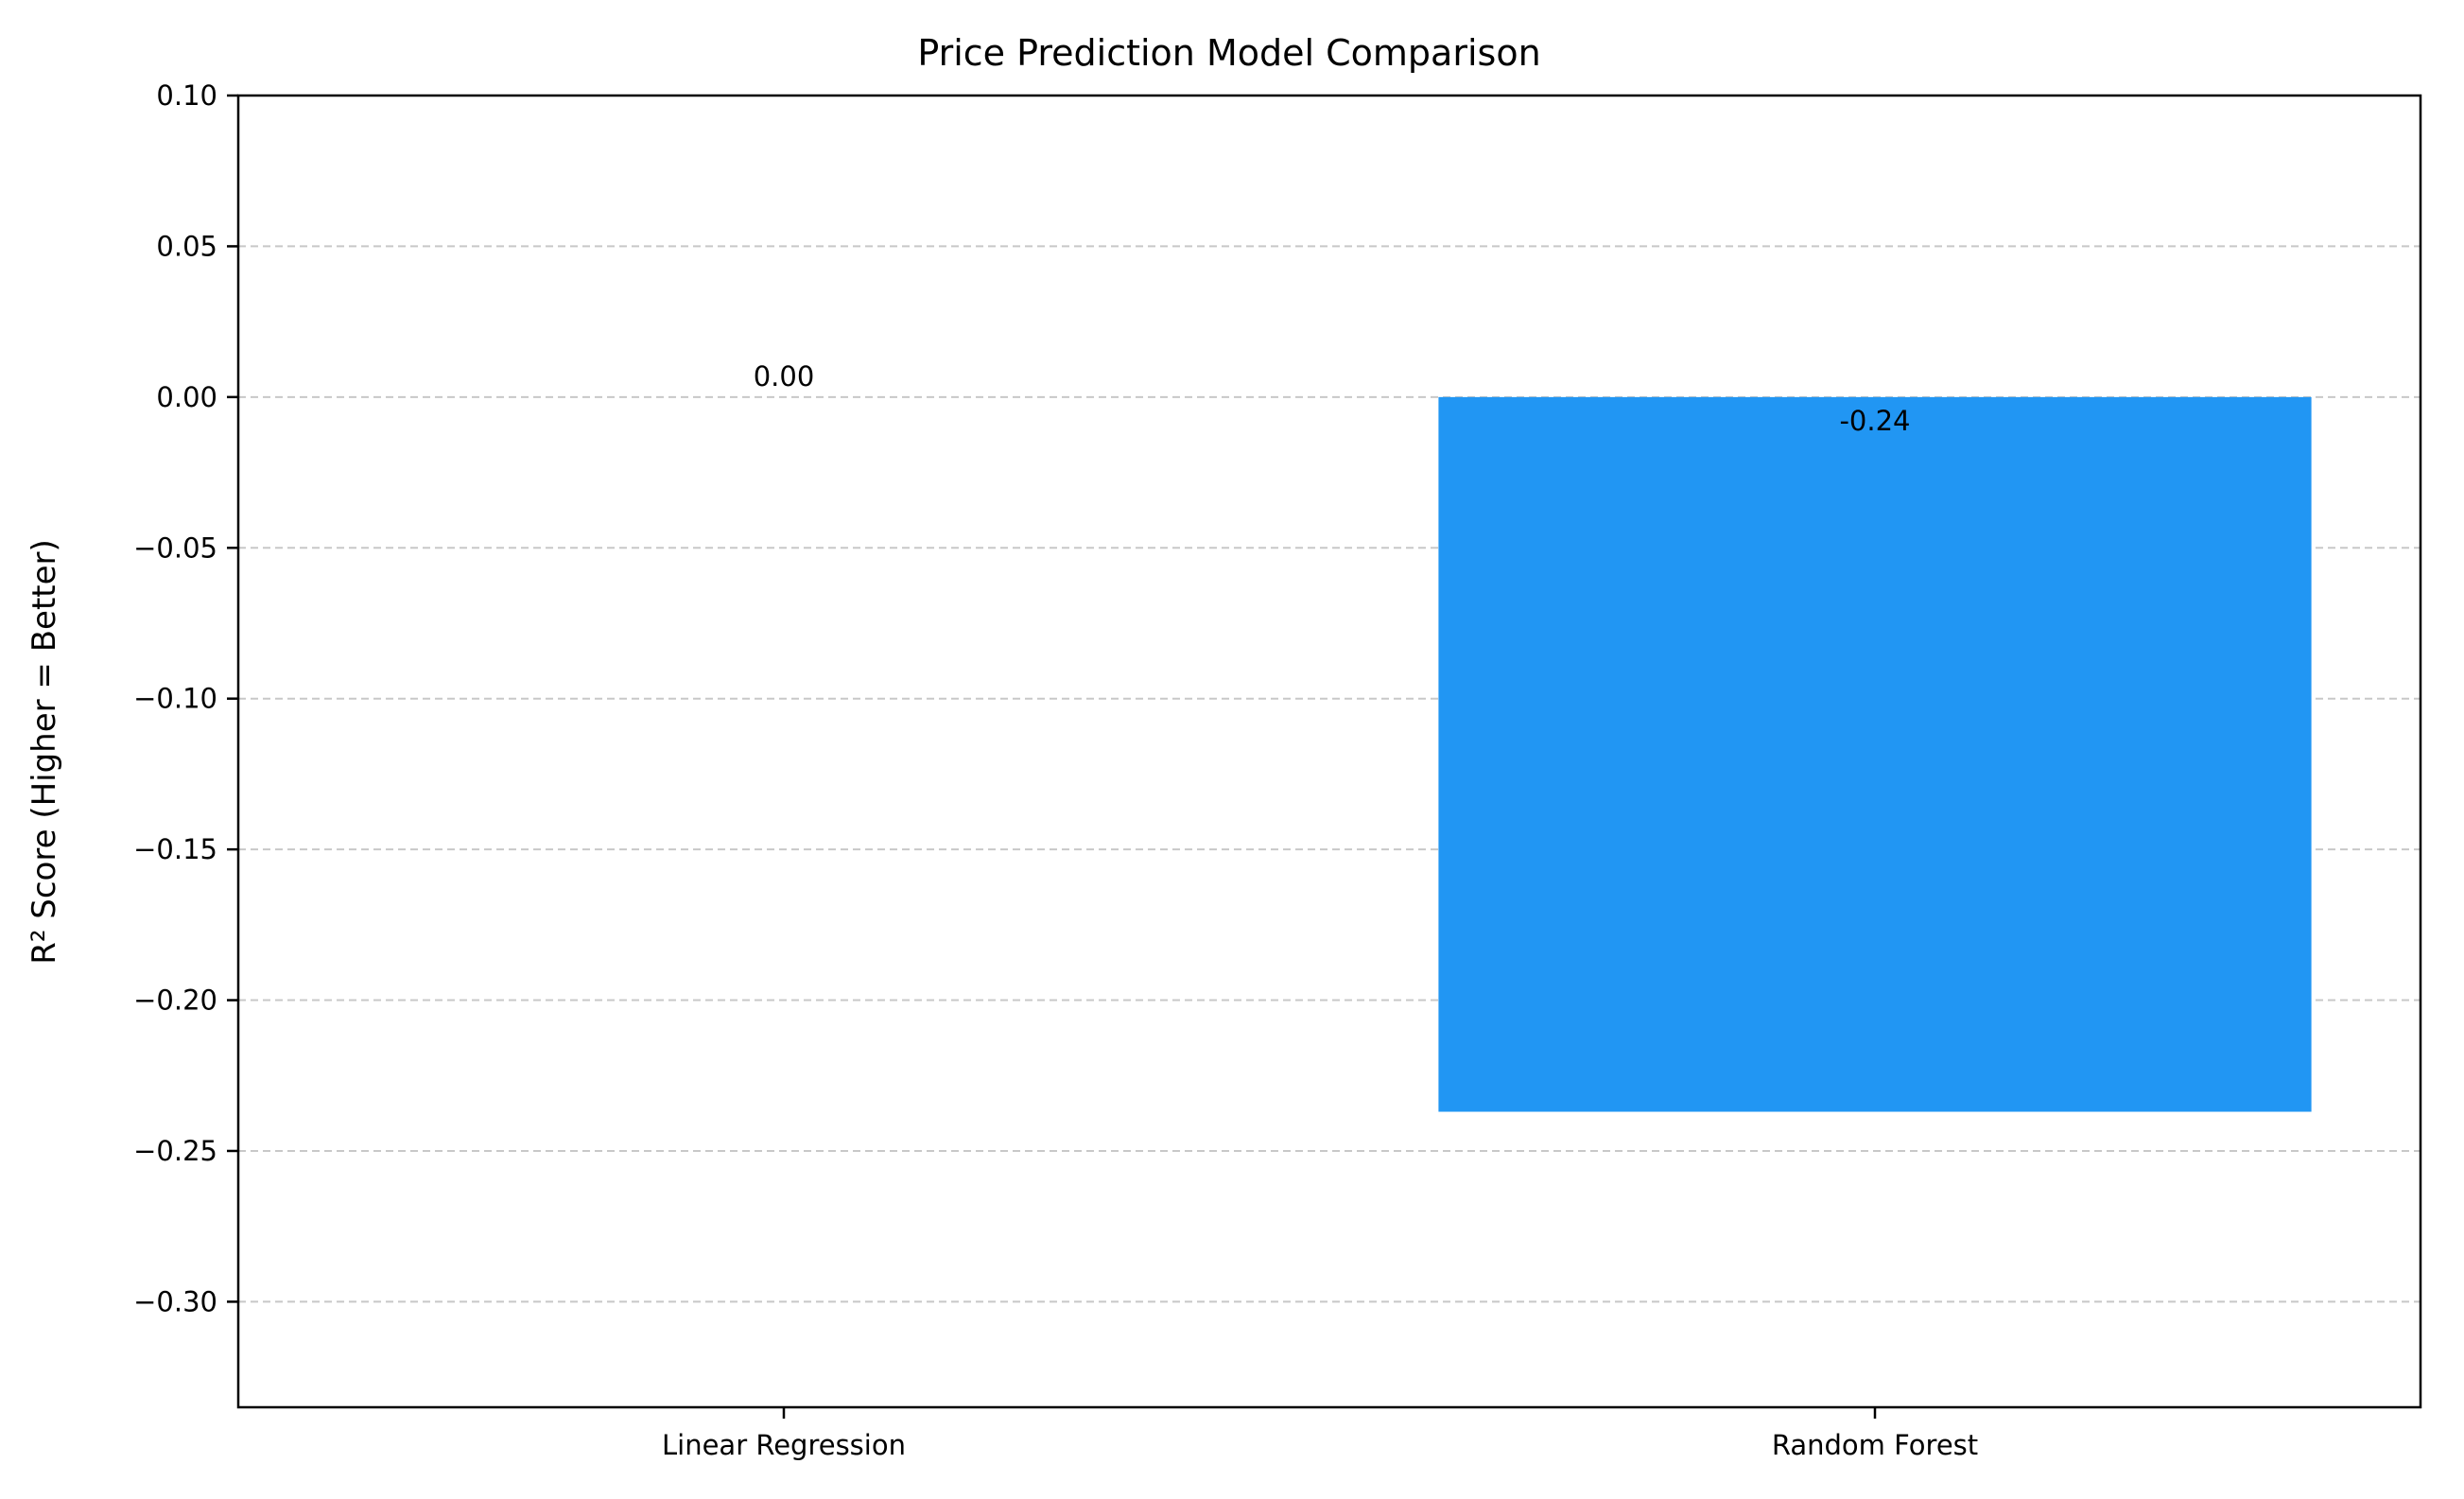  What do you see at coordinates (1874, 421) in the screenshot?
I see `data-label: -0.24` at bounding box center [1874, 421].